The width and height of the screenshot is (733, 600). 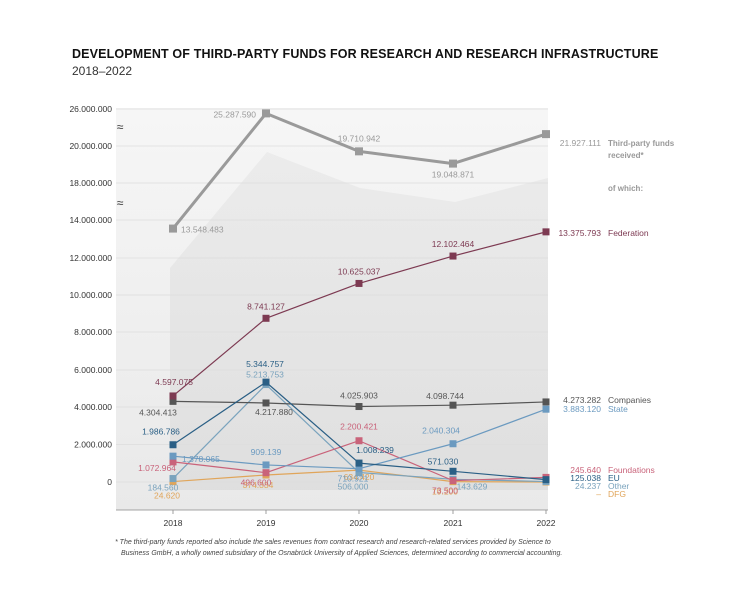 What do you see at coordinates (445, 396) in the screenshot?
I see `data-label: 4.098.744` at bounding box center [445, 396].